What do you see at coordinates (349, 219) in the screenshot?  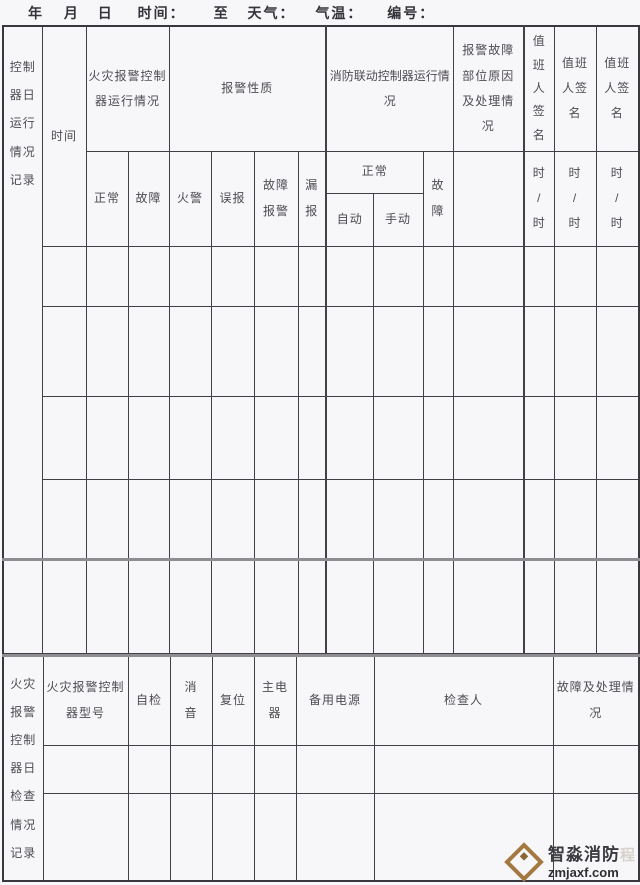 I see `header-auto: 自动` at bounding box center [349, 219].